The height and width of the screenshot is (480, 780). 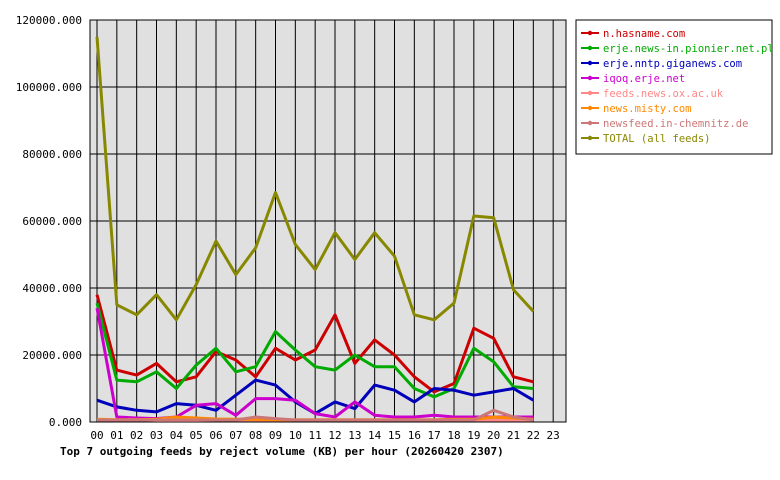 I want to click on legend-label: newsfeed.in-chemnitz.de, so click(x=675, y=124).